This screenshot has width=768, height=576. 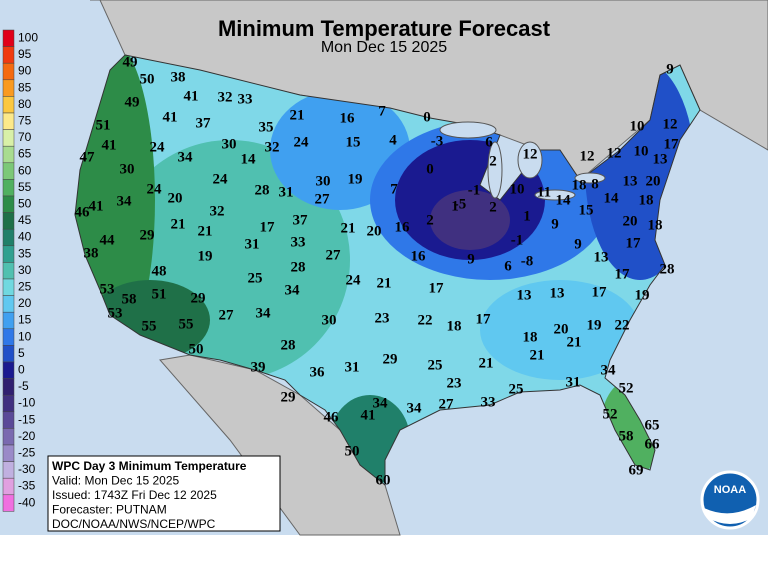 What do you see at coordinates (186, 324) in the screenshot?
I see `temperature-label: 55` at bounding box center [186, 324].